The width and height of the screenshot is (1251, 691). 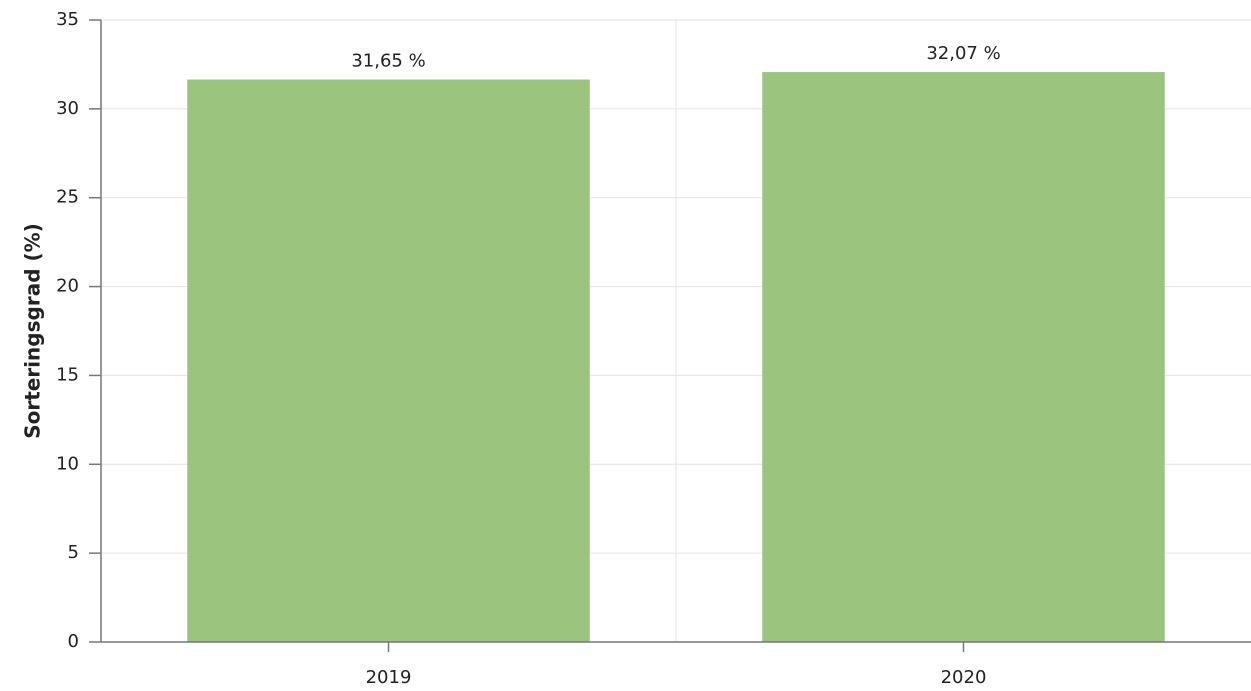 I want to click on y-axis-label: Sorteringsgrad (%), so click(x=33, y=331).